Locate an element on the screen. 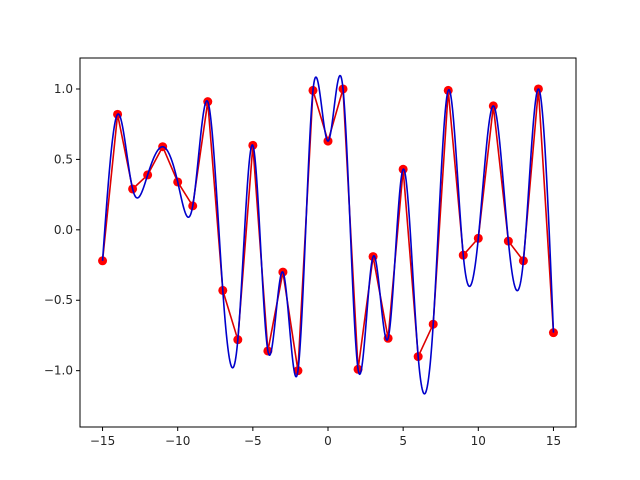  y-tick-label: 0.0 is located at coordinates (63, 230).